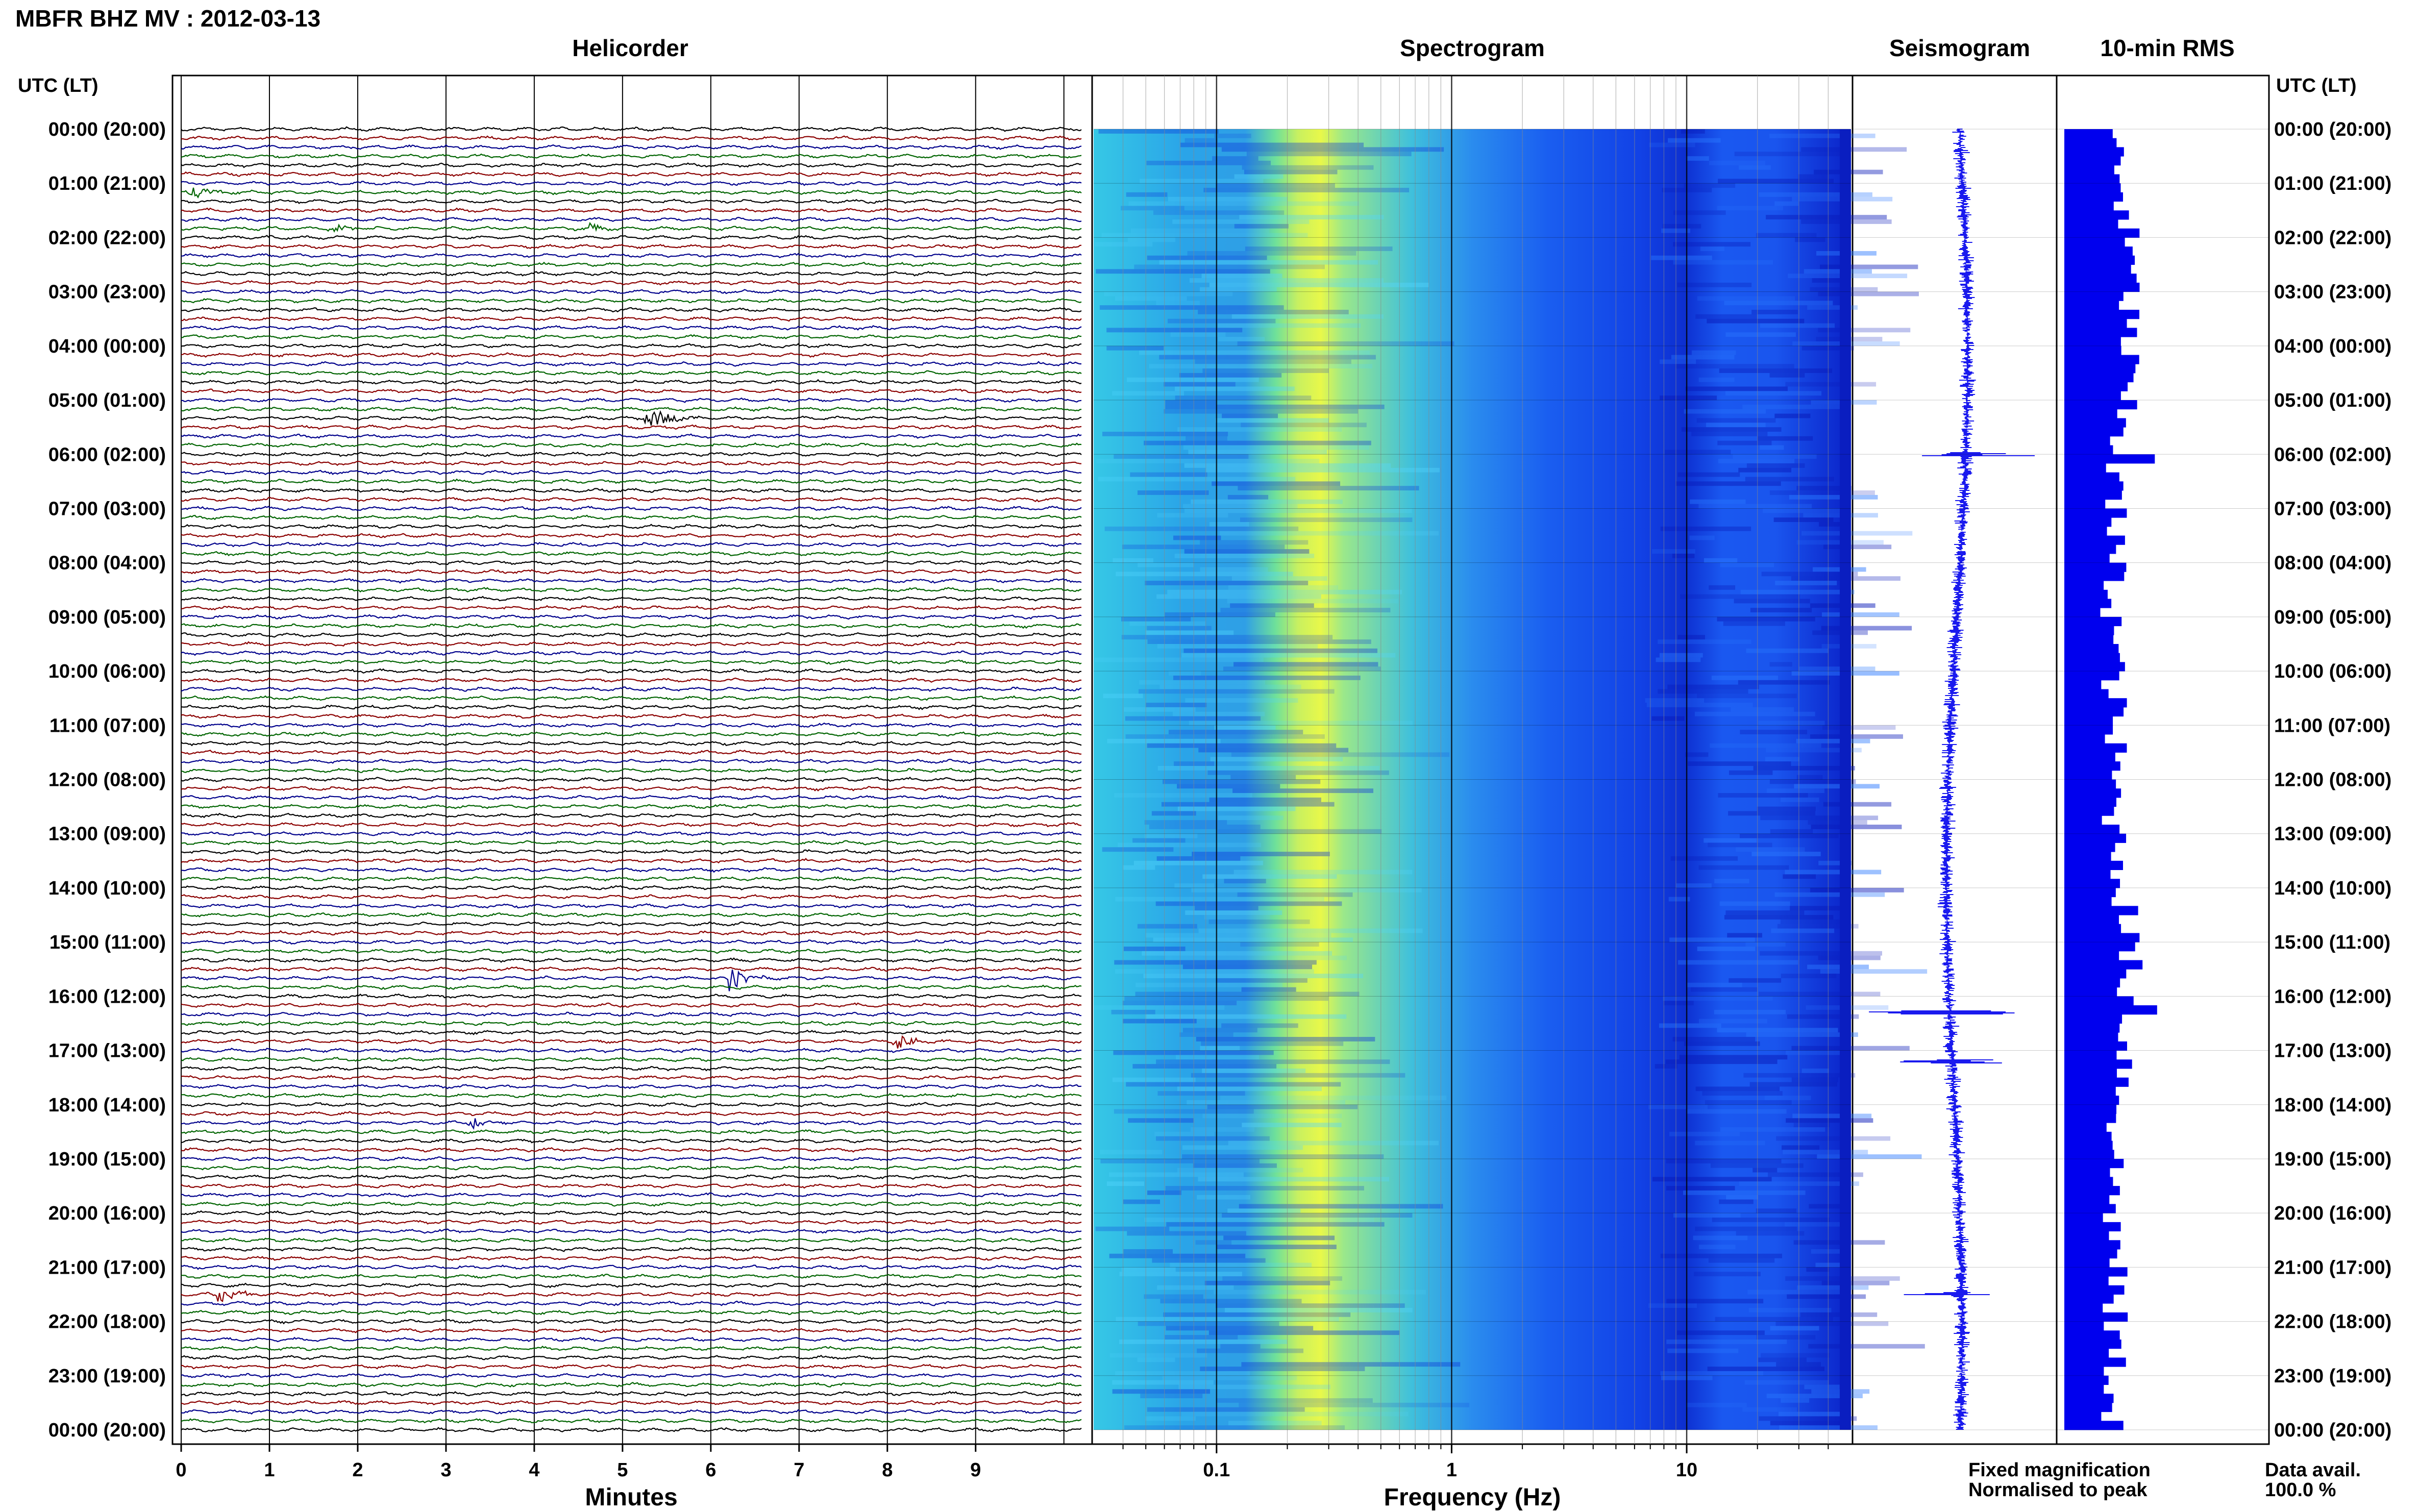 The image size is (2419, 1512). I want to click on hour-label-right: 15:00 (11:00), so click(2332, 942).